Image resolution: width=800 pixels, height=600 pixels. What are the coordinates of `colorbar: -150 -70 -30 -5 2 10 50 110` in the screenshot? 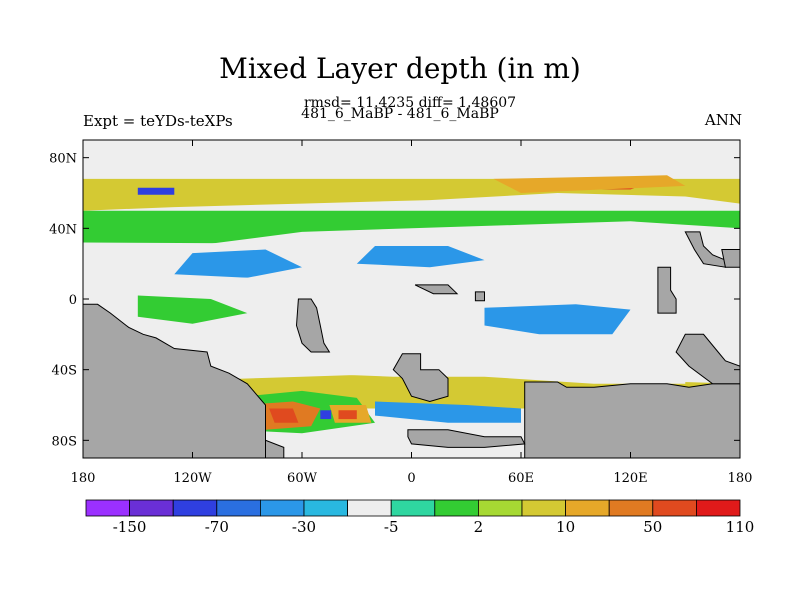 It's located at (420, 517).